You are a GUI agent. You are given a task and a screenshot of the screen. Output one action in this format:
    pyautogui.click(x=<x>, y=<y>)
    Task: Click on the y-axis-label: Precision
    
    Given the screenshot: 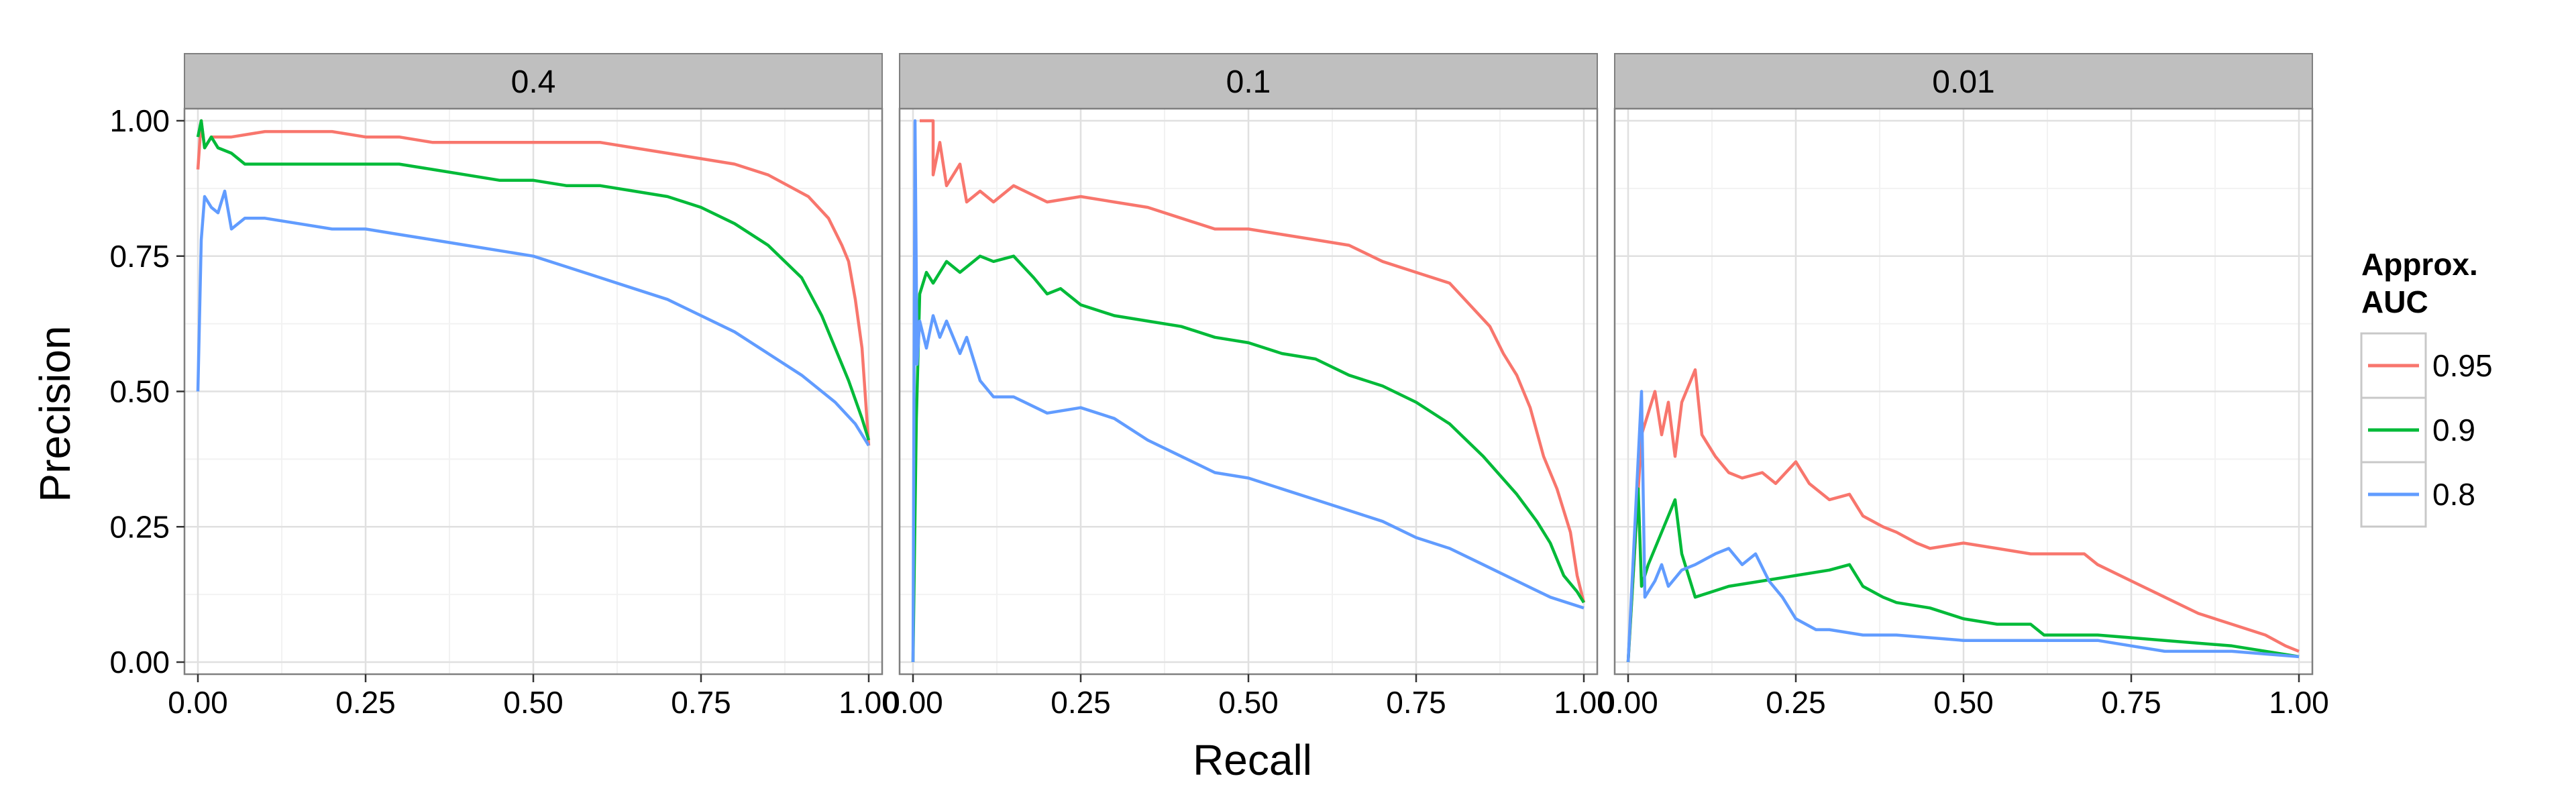 What is the action you would take?
    pyautogui.click(x=55, y=413)
    